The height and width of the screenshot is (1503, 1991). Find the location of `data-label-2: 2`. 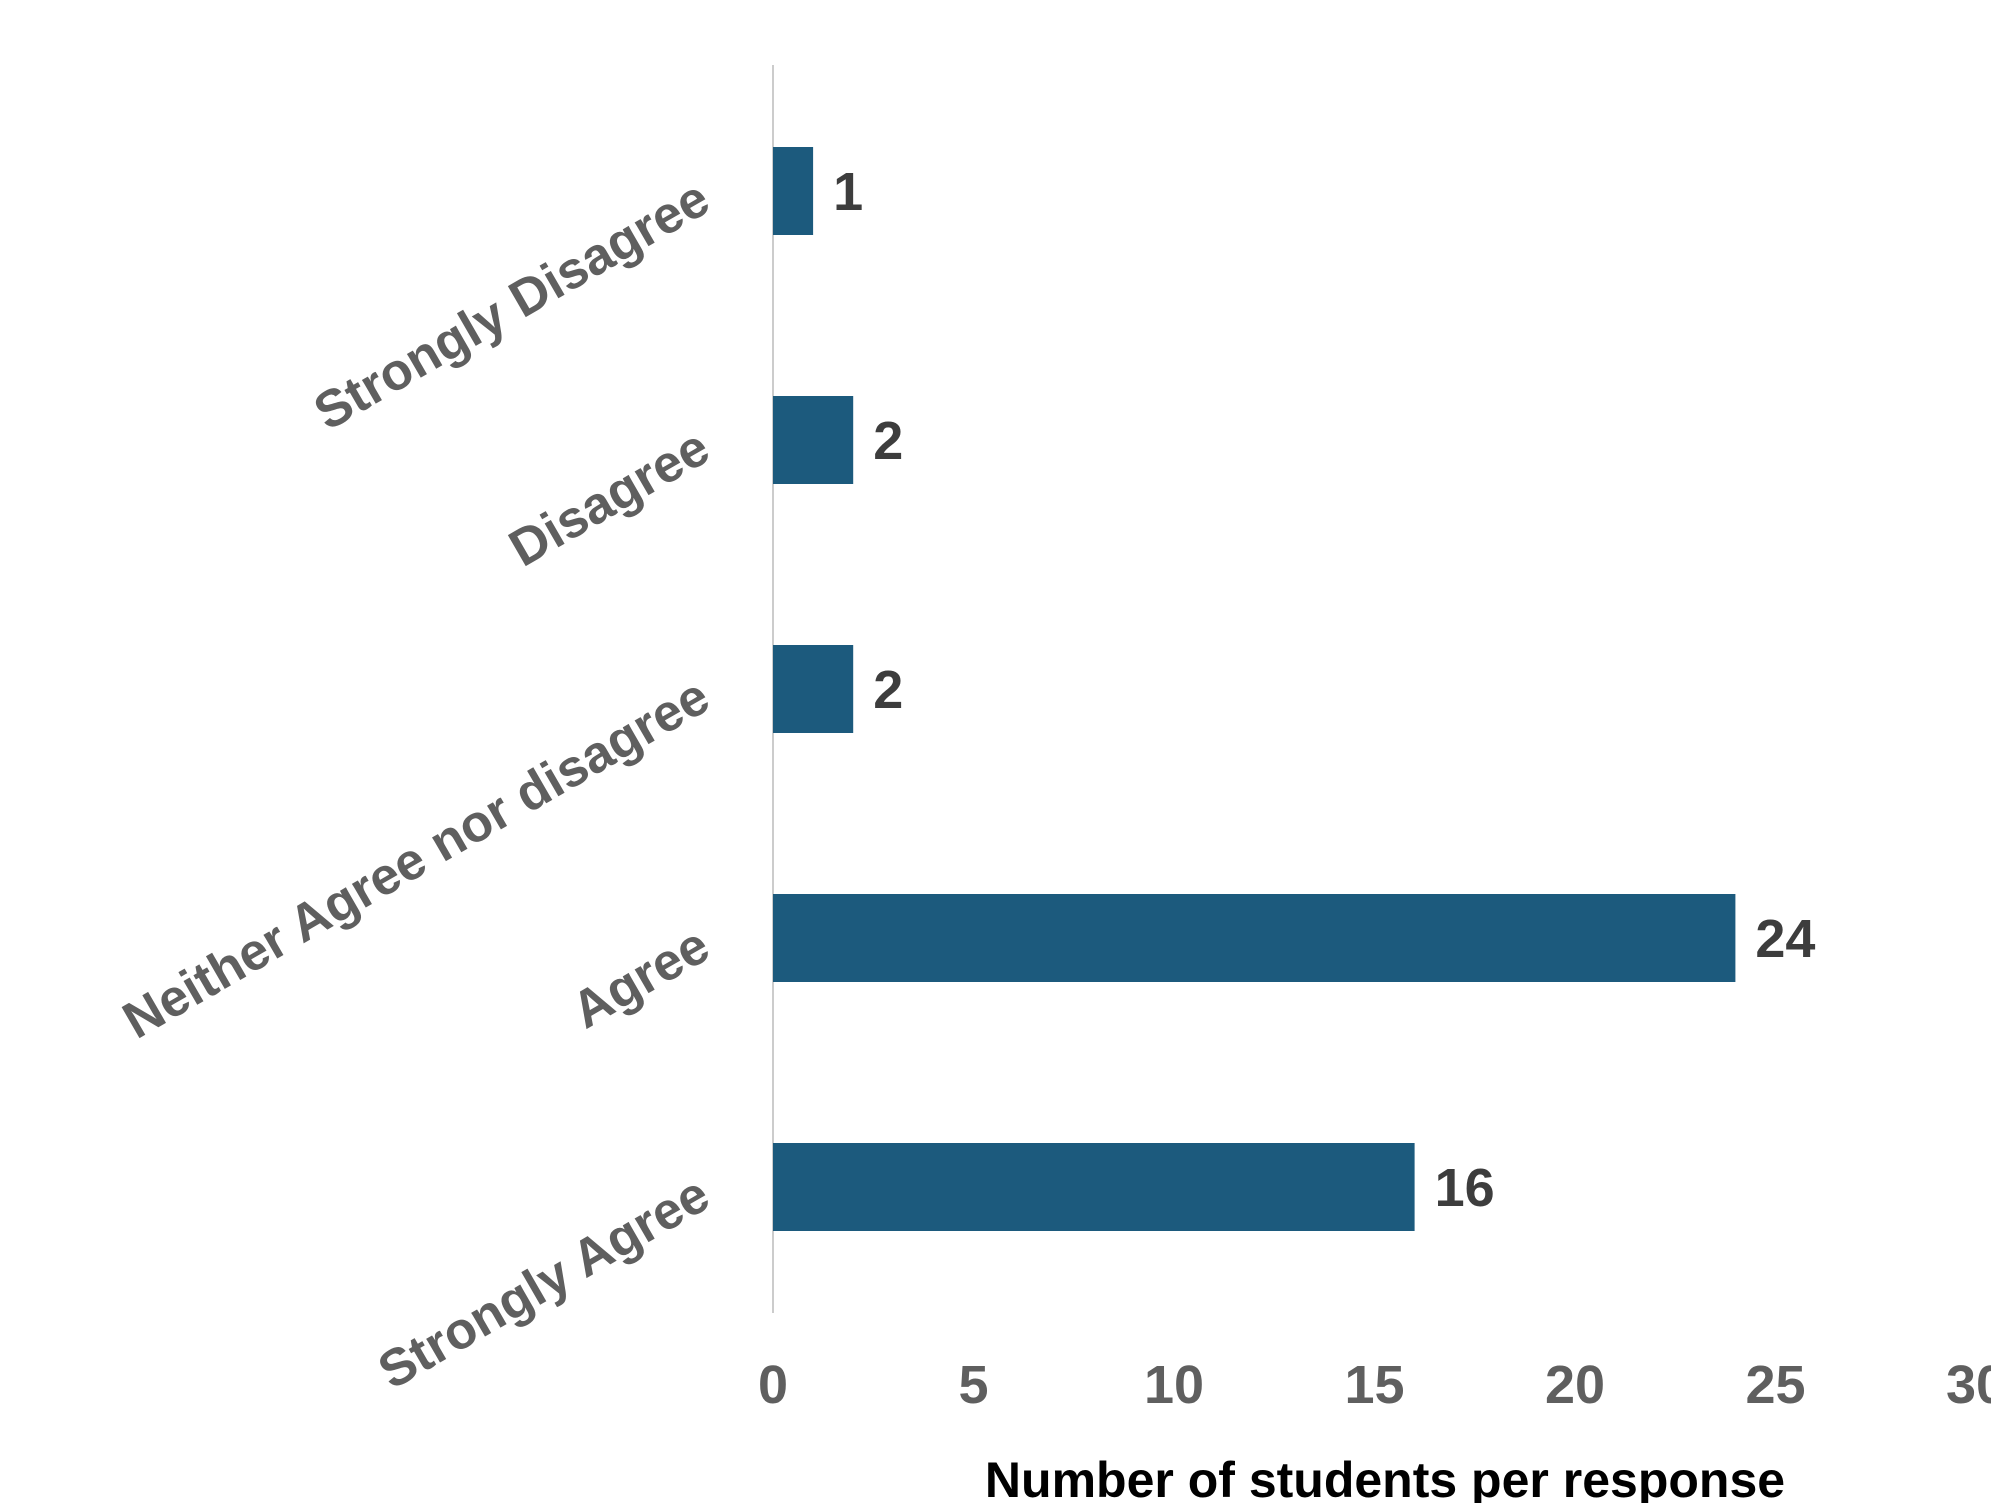

data-label-2: 2 is located at coordinates (888, 690).